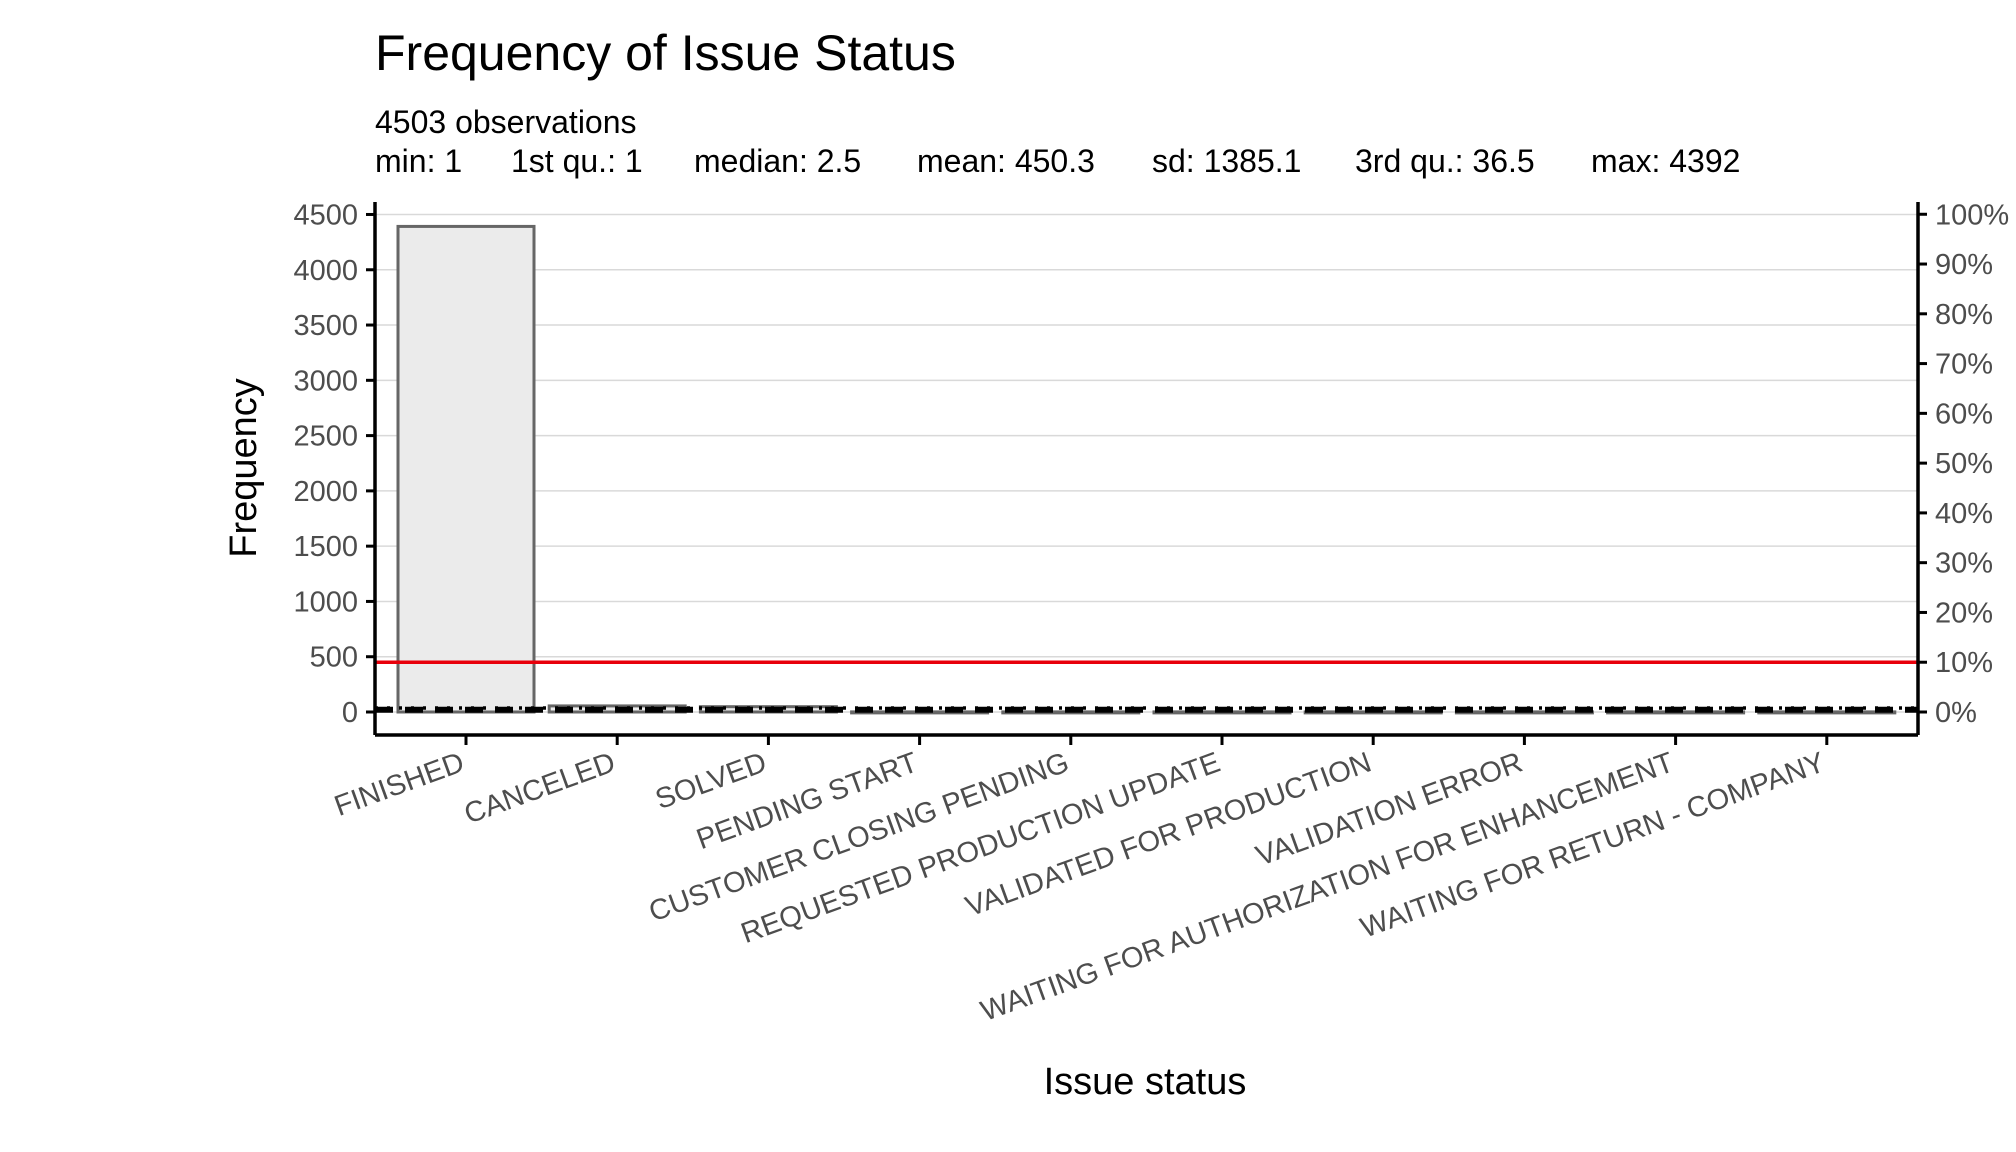 This screenshot has width=2016, height=1152. Describe the element at coordinates (1964, 514) in the screenshot. I see `y2-tick-label-4: 40%` at that location.